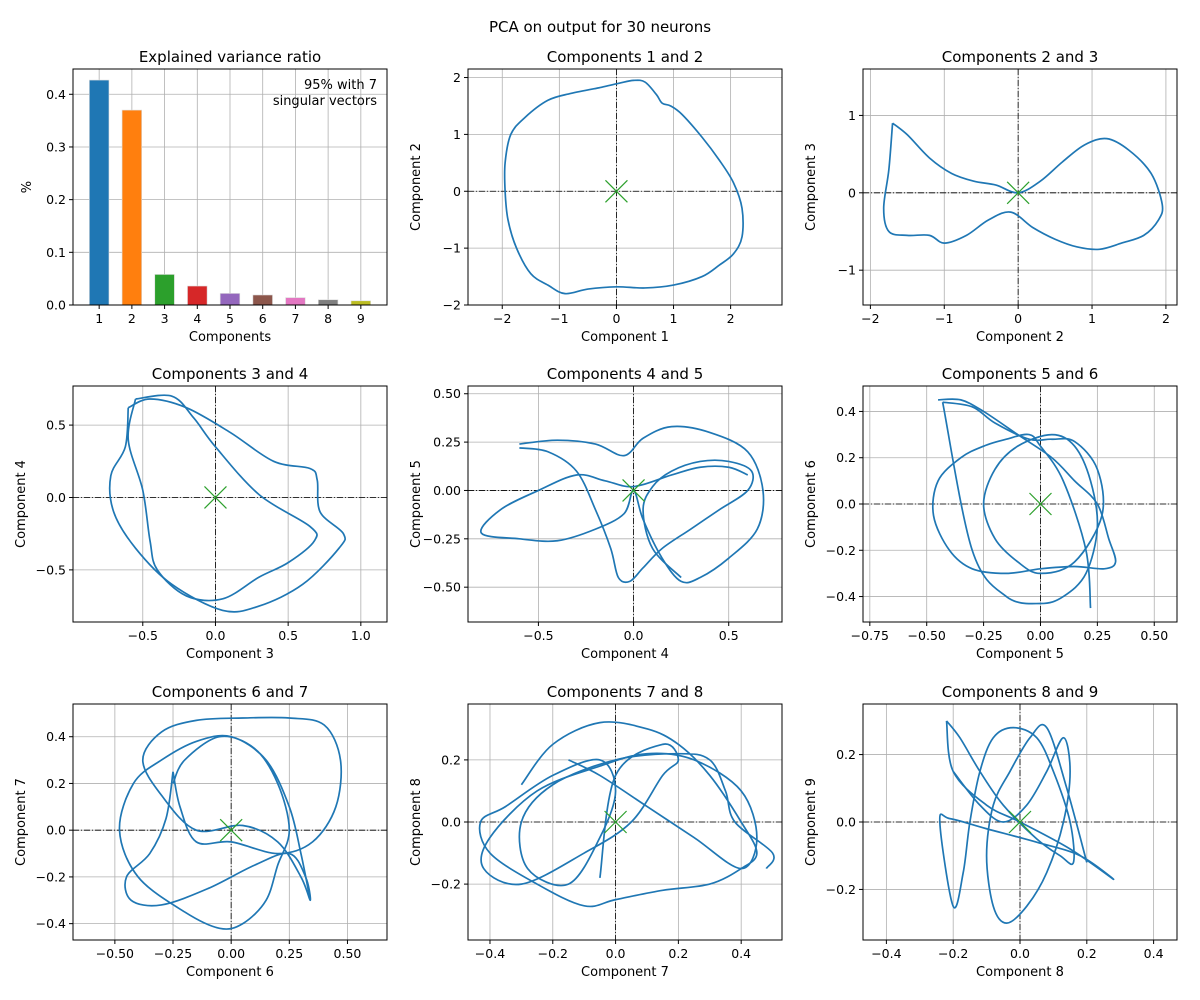 This screenshot has height=1000, width=1200. Describe the element at coordinates (56, 146) in the screenshot. I see `y-tick-label: 0.3` at that location.